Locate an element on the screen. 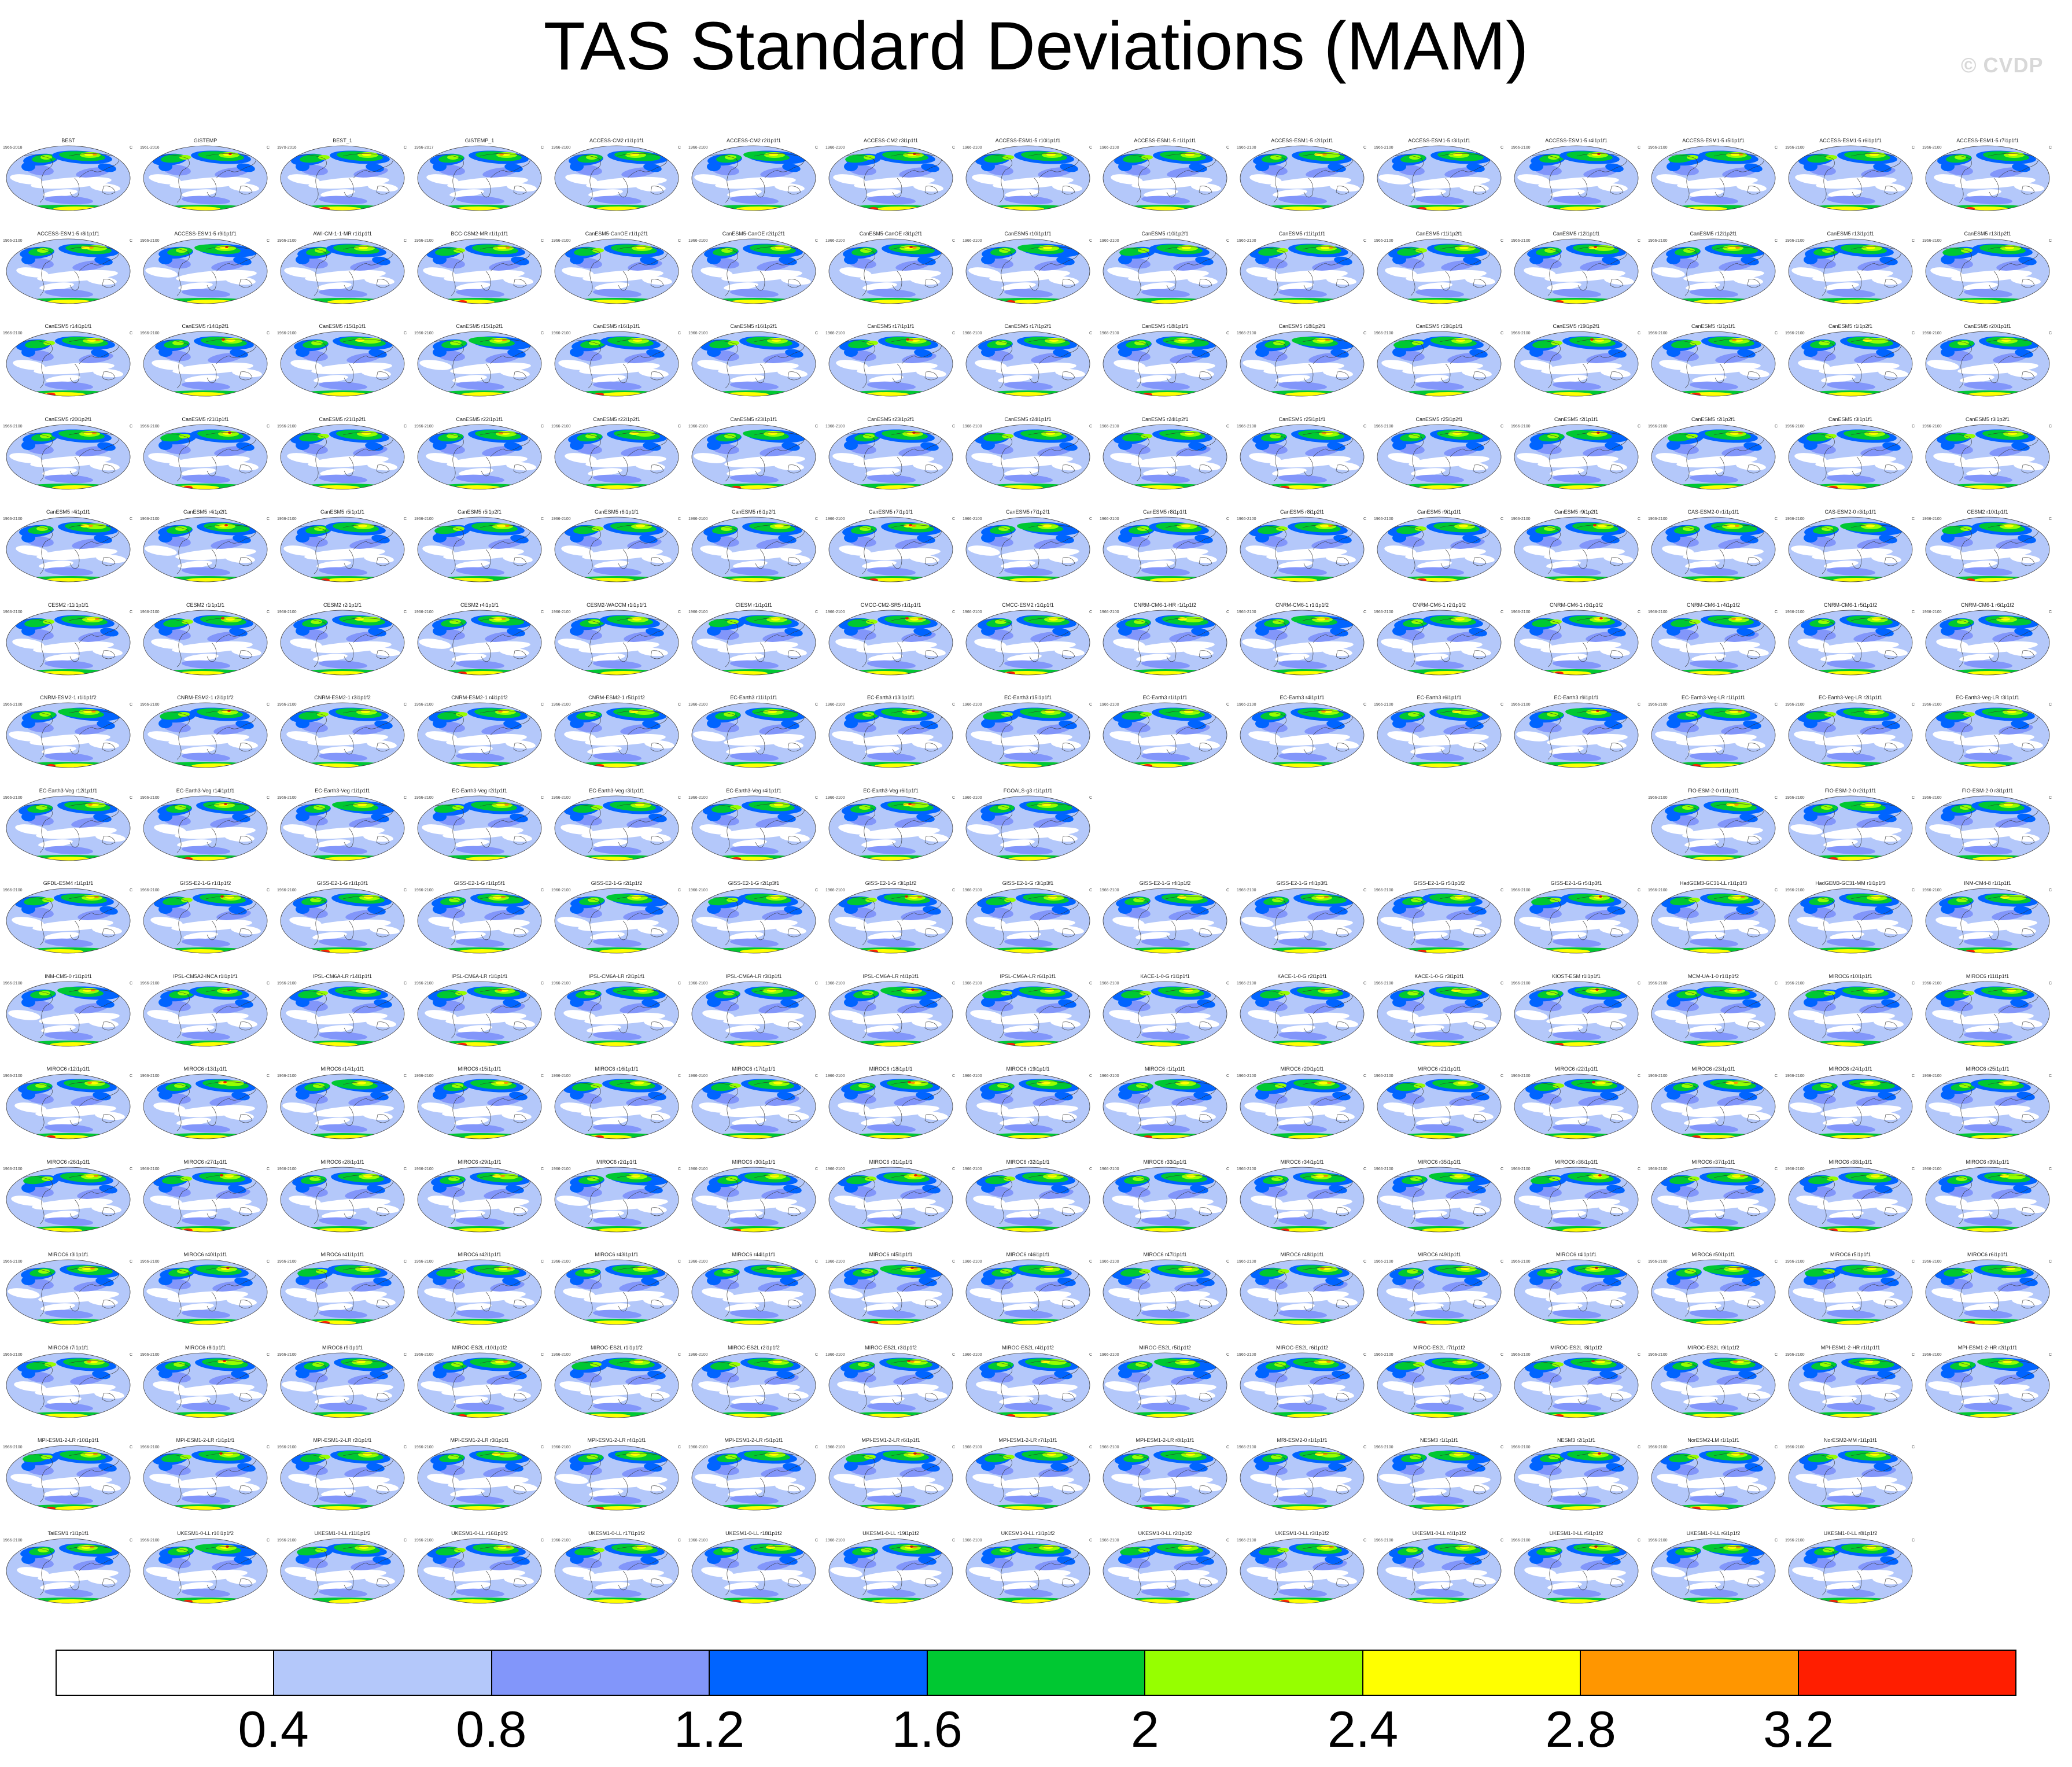 The height and width of the screenshot is (1767, 2072). panel-years: 1961-2016 is located at coordinates (150, 148).